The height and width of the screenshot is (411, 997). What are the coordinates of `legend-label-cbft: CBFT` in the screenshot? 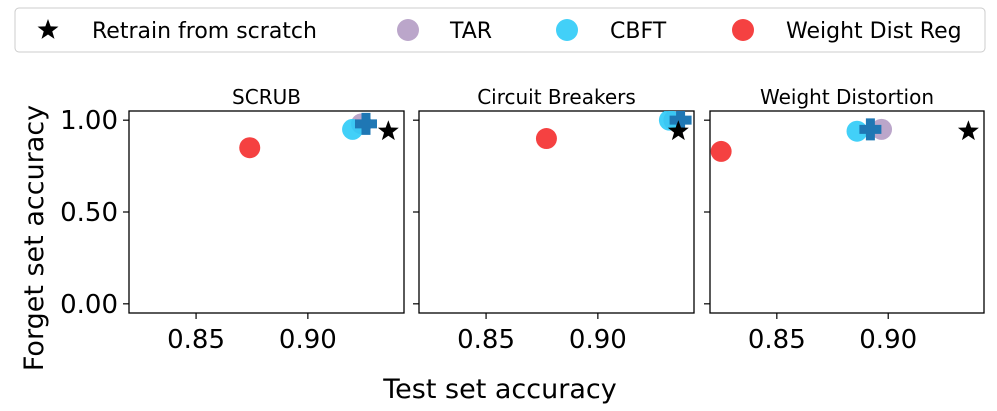 It's located at (638, 31).